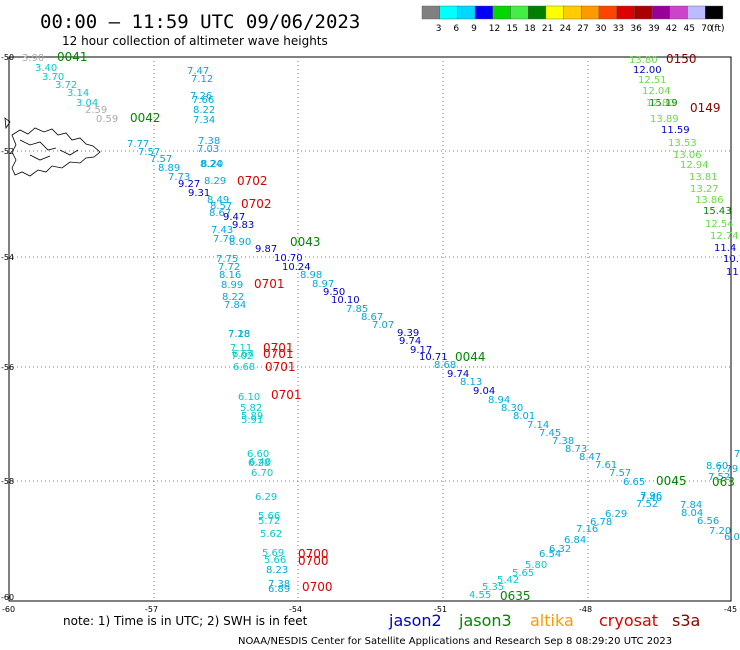  Describe the element at coordinates (572, 19) in the screenshot. I see `color-bar: 3 6 9 12 15 18 21 24 27 30 33 36 39 42 45 70(ft)` at that location.